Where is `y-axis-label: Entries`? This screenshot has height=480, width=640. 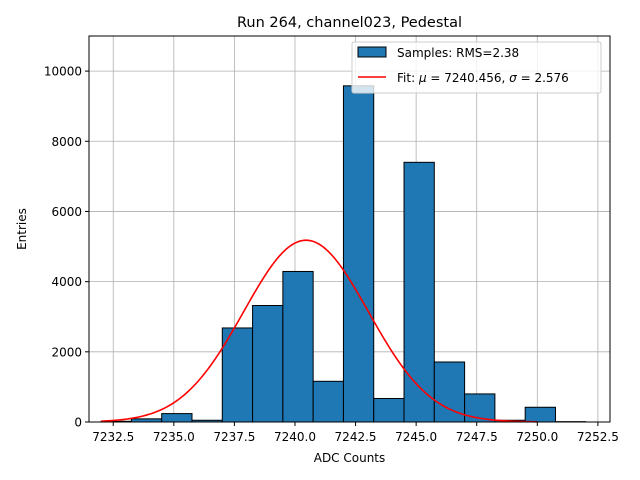
y-axis-label: Entries is located at coordinates (22, 229).